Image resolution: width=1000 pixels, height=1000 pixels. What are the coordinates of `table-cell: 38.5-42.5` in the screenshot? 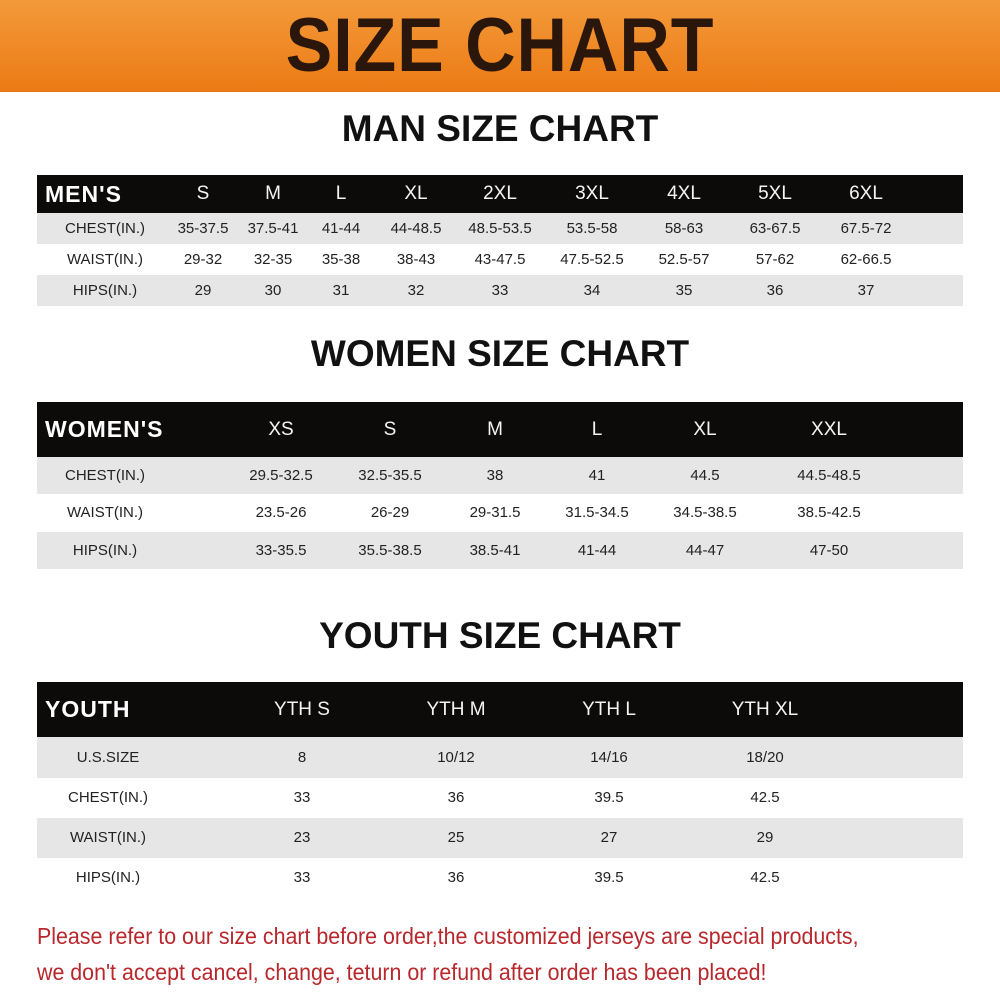 It's located at (829, 512).